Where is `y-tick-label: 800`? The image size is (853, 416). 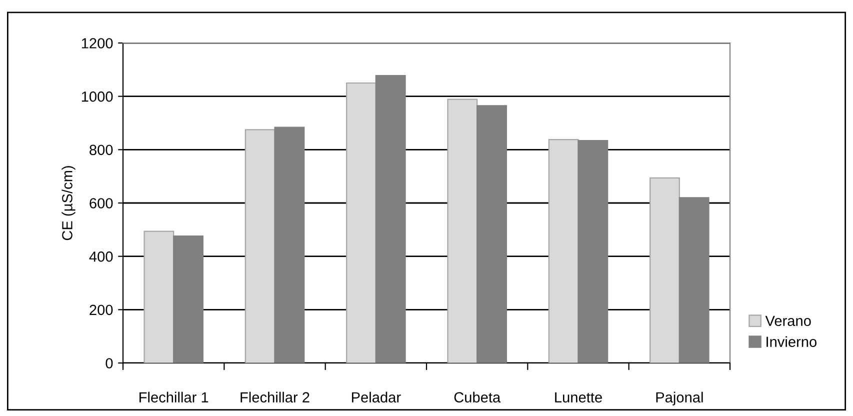
y-tick-label: 800 is located at coordinates (101, 150).